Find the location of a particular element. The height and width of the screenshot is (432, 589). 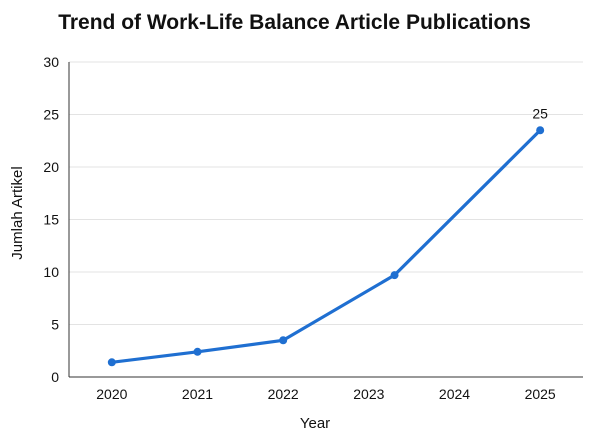

y-tick-labels: 0 5 10 15 20 25 30 is located at coordinates (51, 219).